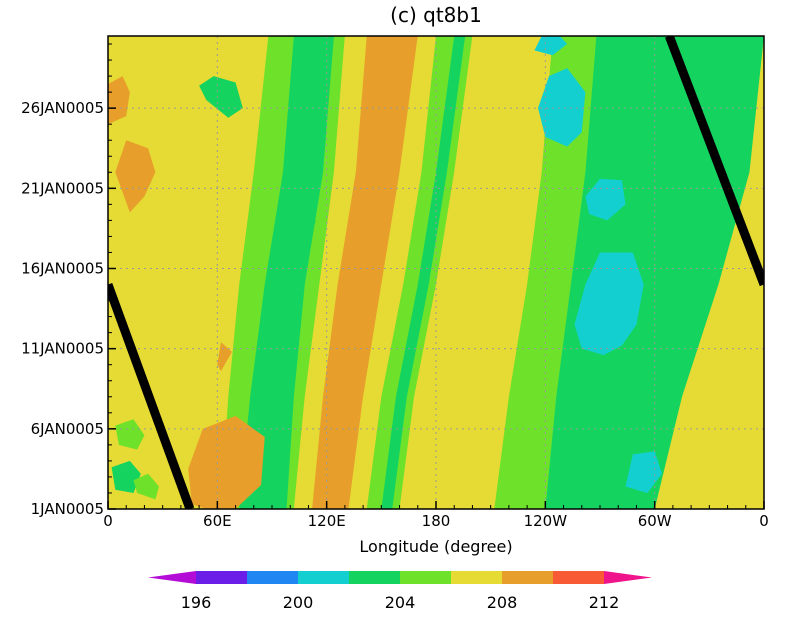 The image size is (800, 618). Describe the element at coordinates (502, 602) in the screenshot. I see `colorbar-label: 208` at that location.